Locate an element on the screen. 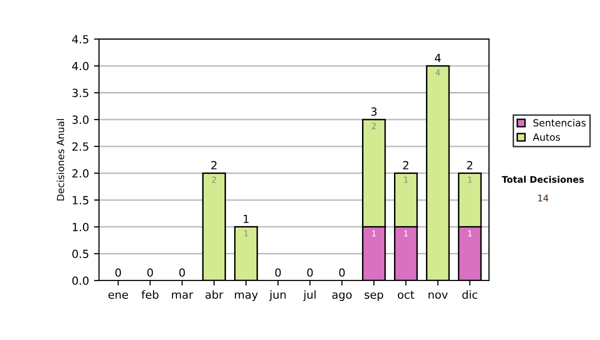 This screenshot has height=340, width=600. y-tick-label: 1.0 is located at coordinates (80, 227).